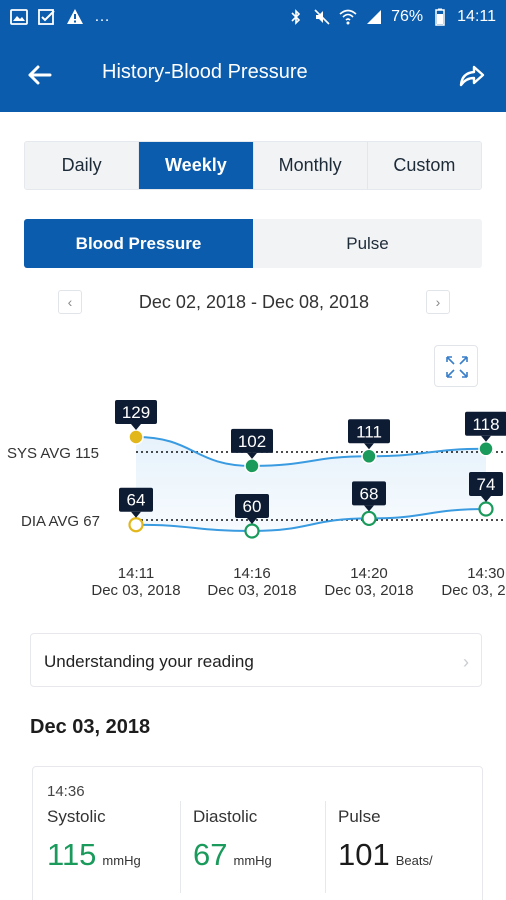 This screenshot has width=506, height=900. I want to click on systolic-column: Systolic 115 mmHg, so click(112, 847).